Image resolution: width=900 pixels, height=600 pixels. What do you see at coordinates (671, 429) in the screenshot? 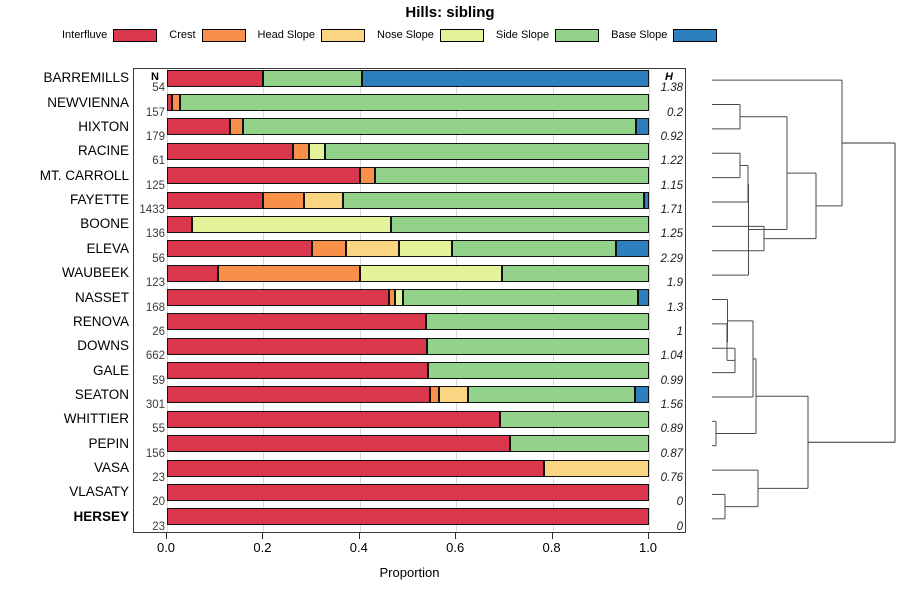
I see `h-value: 0.89` at bounding box center [671, 429].